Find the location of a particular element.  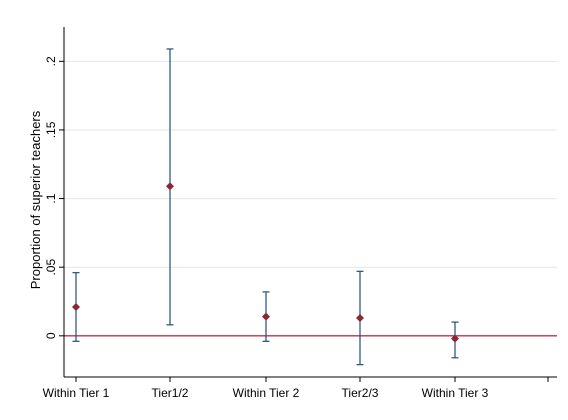

y-tick-label-1: .05 is located at coordinates (51, 267).